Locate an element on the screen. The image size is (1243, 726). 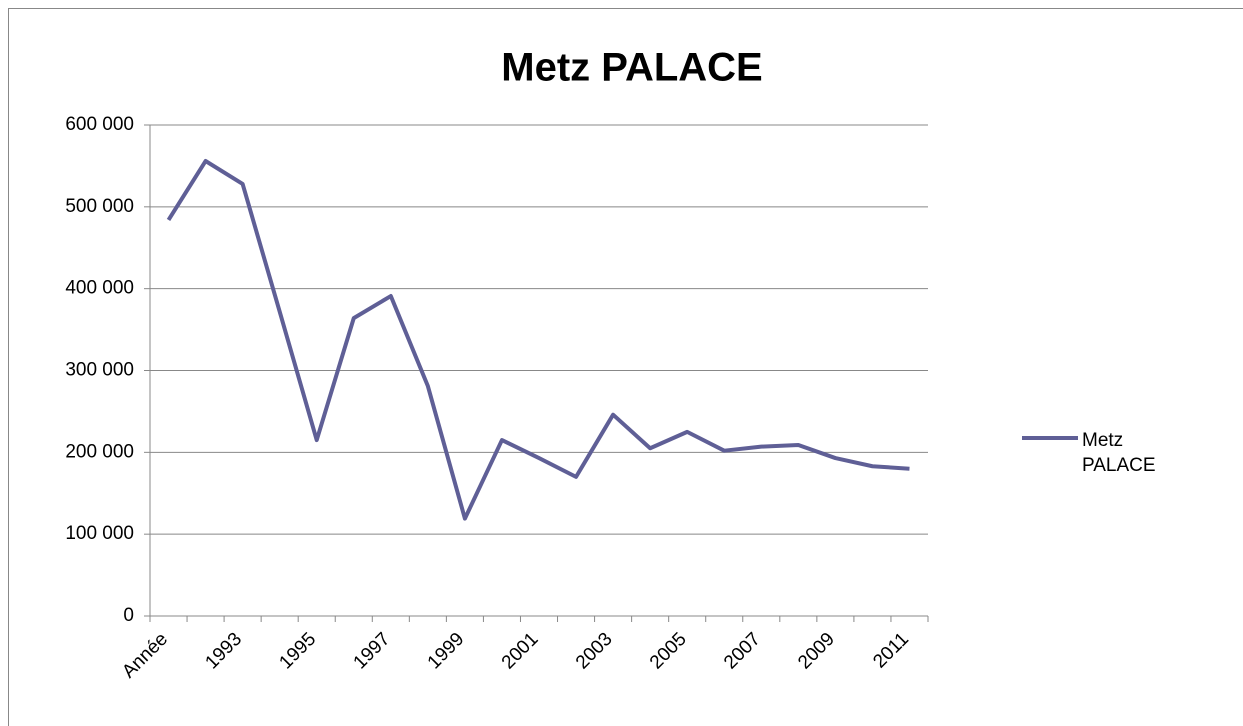
y-tick-label: 200 000 is located at coordinates (99, 451).